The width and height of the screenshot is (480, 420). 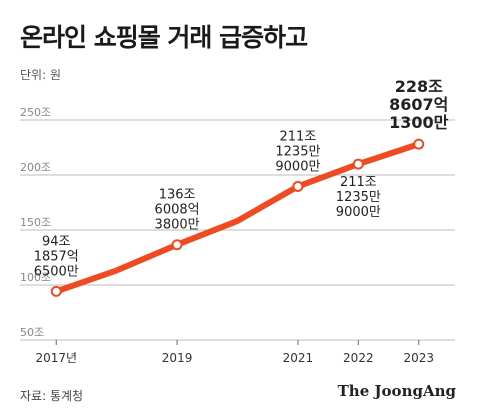 What do you see at coordinates (419, 122) in the screenshot?
I see `data-label: 1300만` at bounding box center [419, 122].